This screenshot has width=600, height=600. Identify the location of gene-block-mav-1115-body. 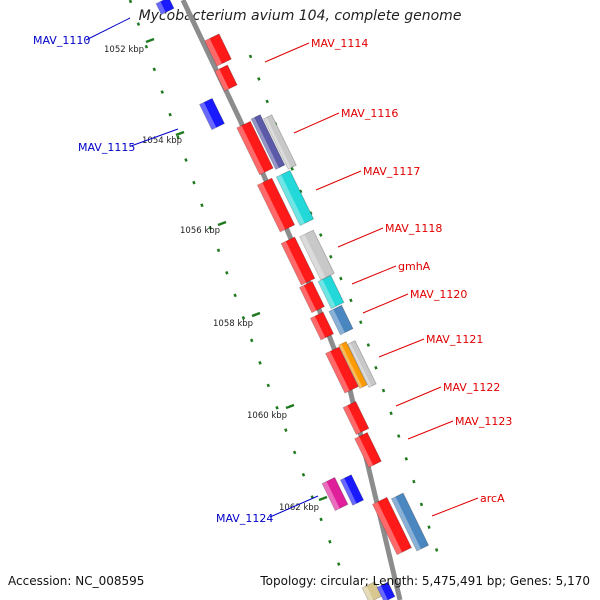
(212, 114).